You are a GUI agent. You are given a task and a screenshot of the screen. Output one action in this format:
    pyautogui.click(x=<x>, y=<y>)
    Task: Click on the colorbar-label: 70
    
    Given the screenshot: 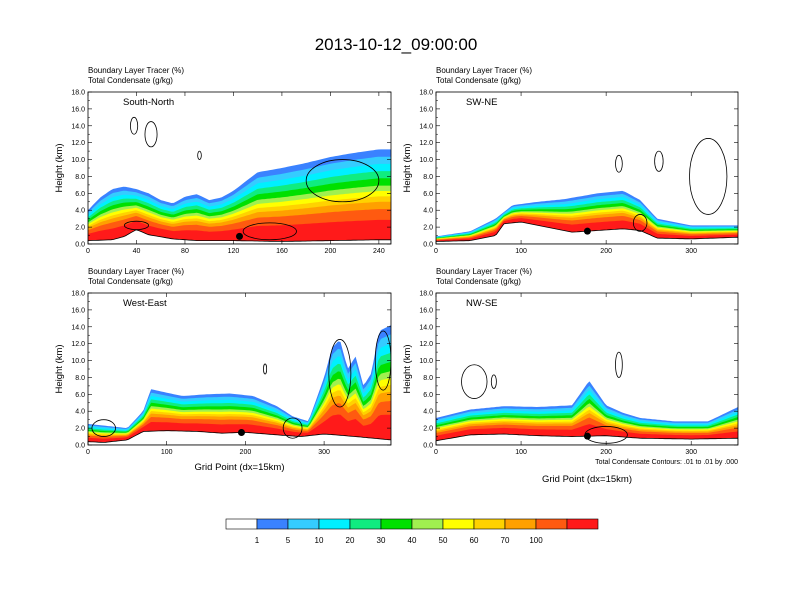 What is the action you would take?
    pyautogui.click(x=505, y=540)
    